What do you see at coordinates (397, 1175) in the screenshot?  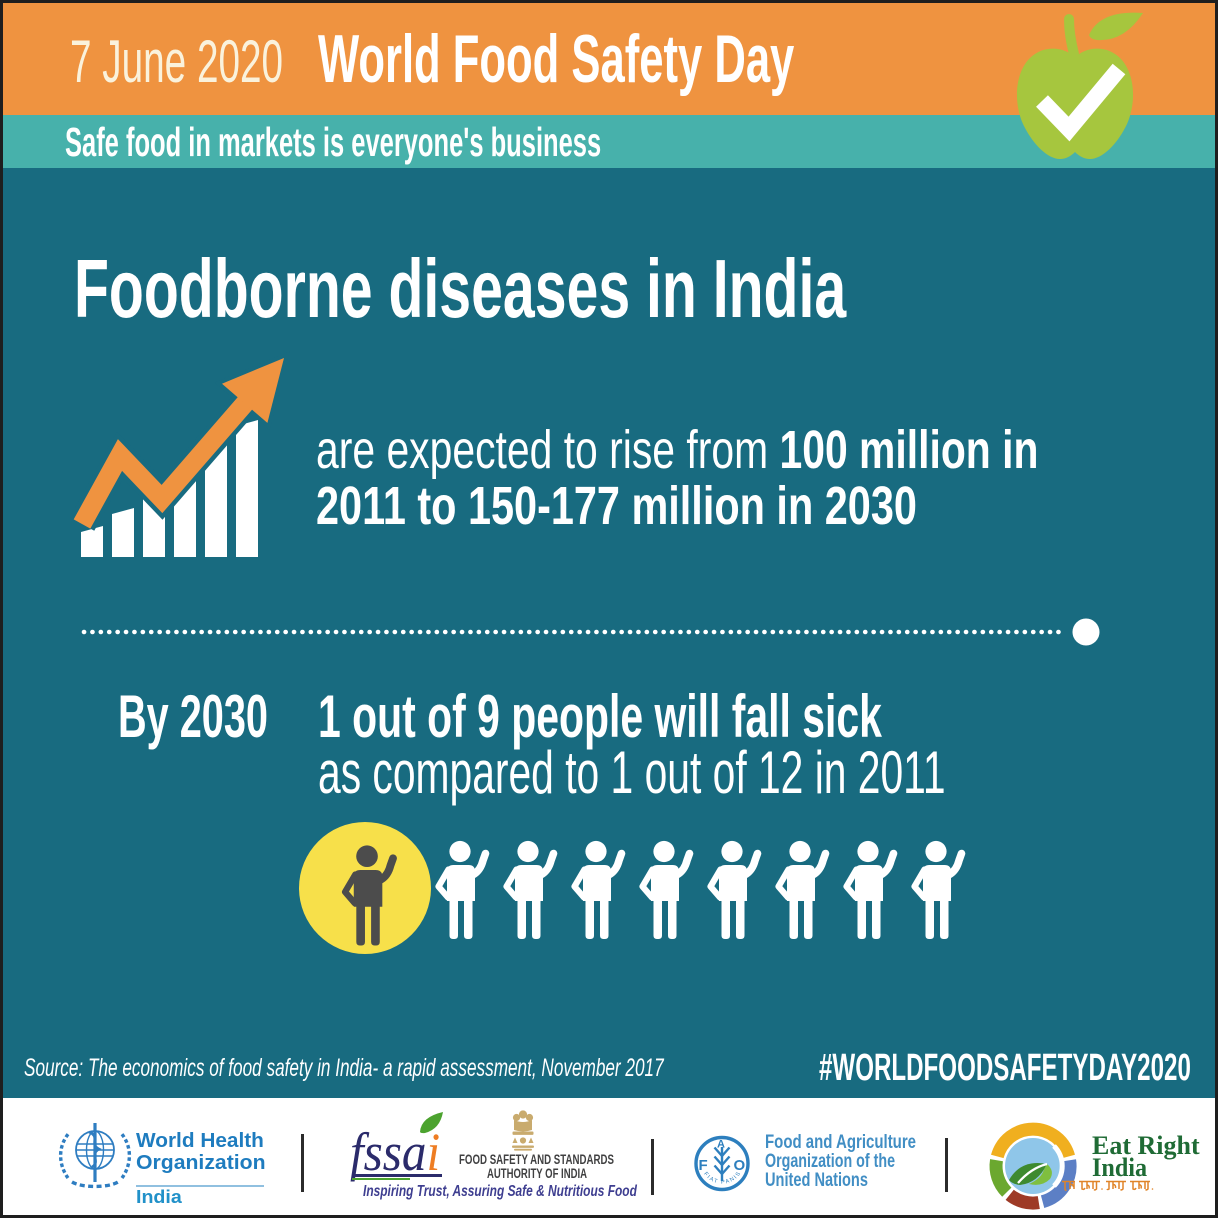 I see `fssai-underline` at bounding box center [397, 1175].